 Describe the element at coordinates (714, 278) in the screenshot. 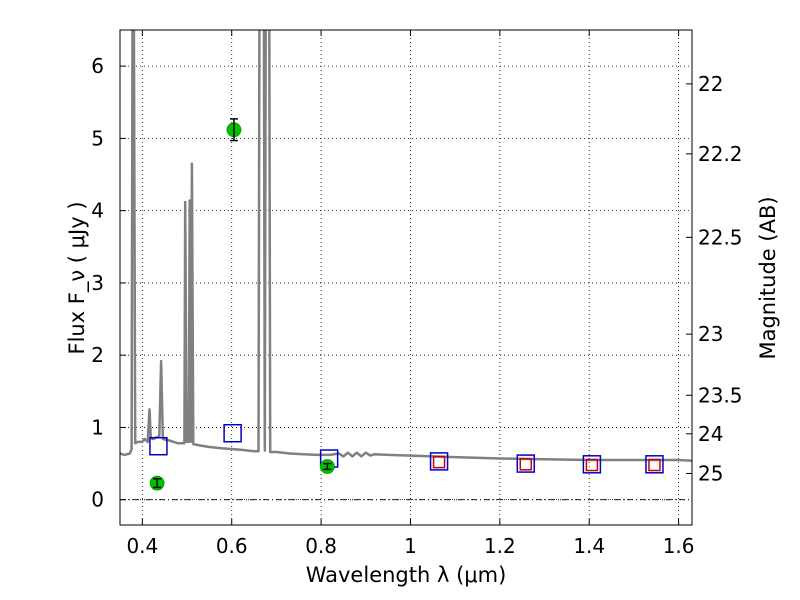

I see `y-axis-right: 22 22.2 22.5 23 23.5 24 25` at that location.